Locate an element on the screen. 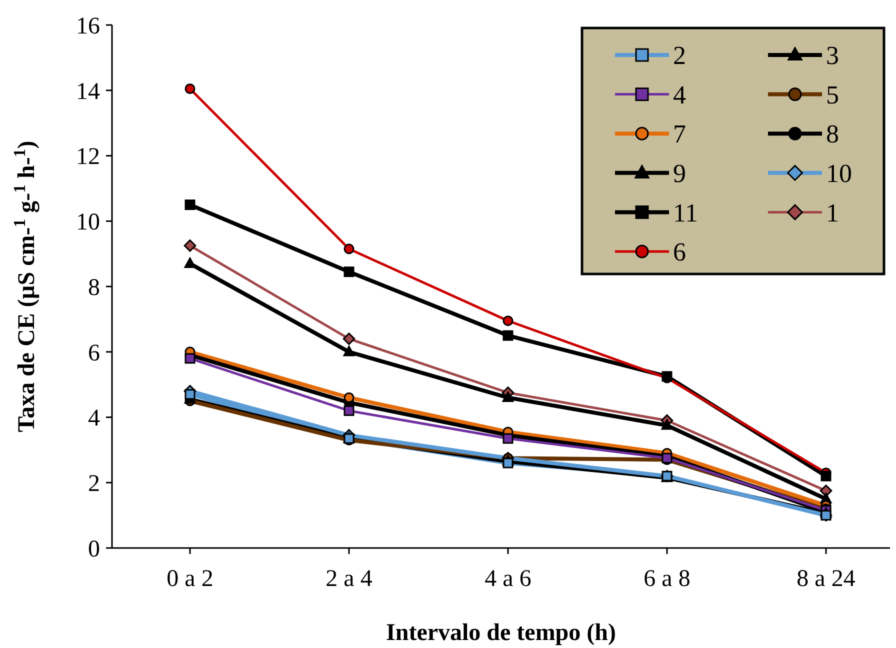  legend-label: 1 is located at coordinates (832, 213).